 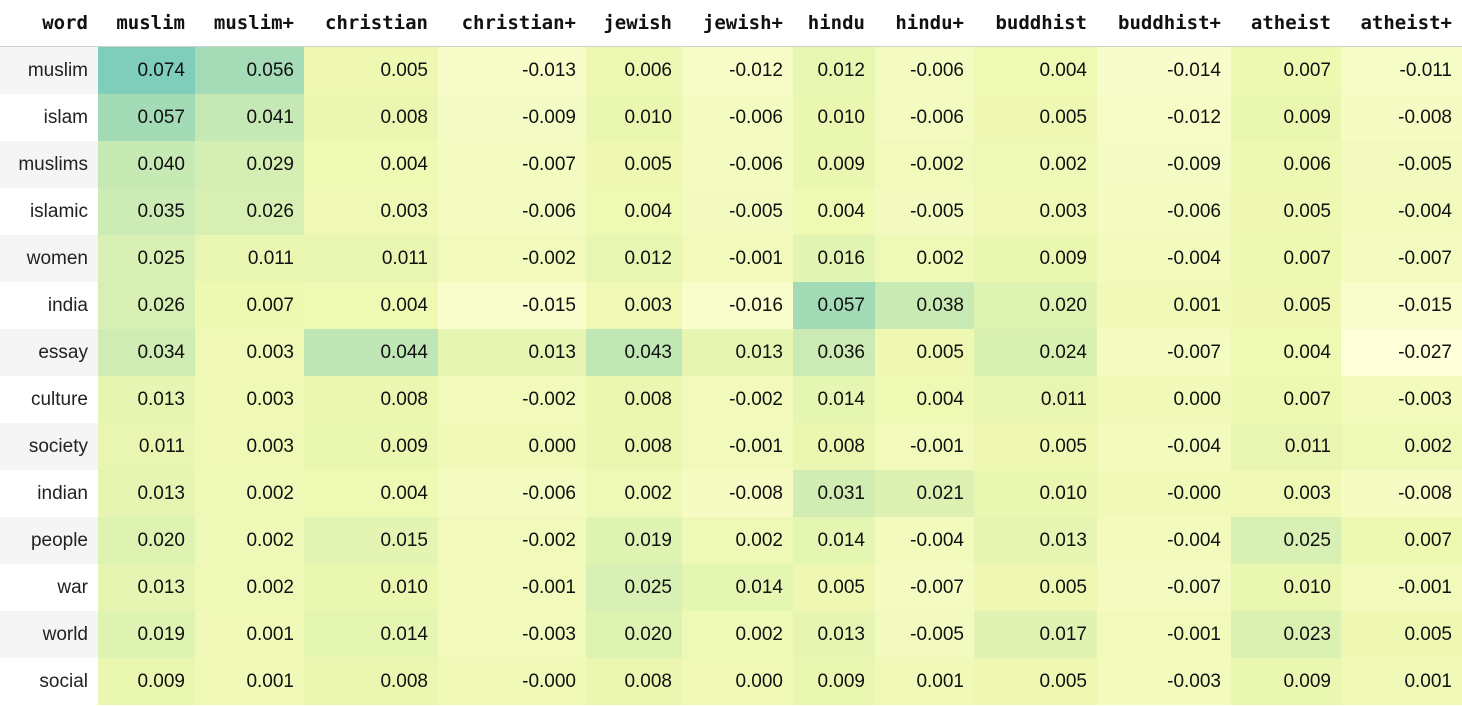 What do you see at coordinates (49, 117) in the screenshot?
I see `row-label: islam` at bounding box center [49, 117].